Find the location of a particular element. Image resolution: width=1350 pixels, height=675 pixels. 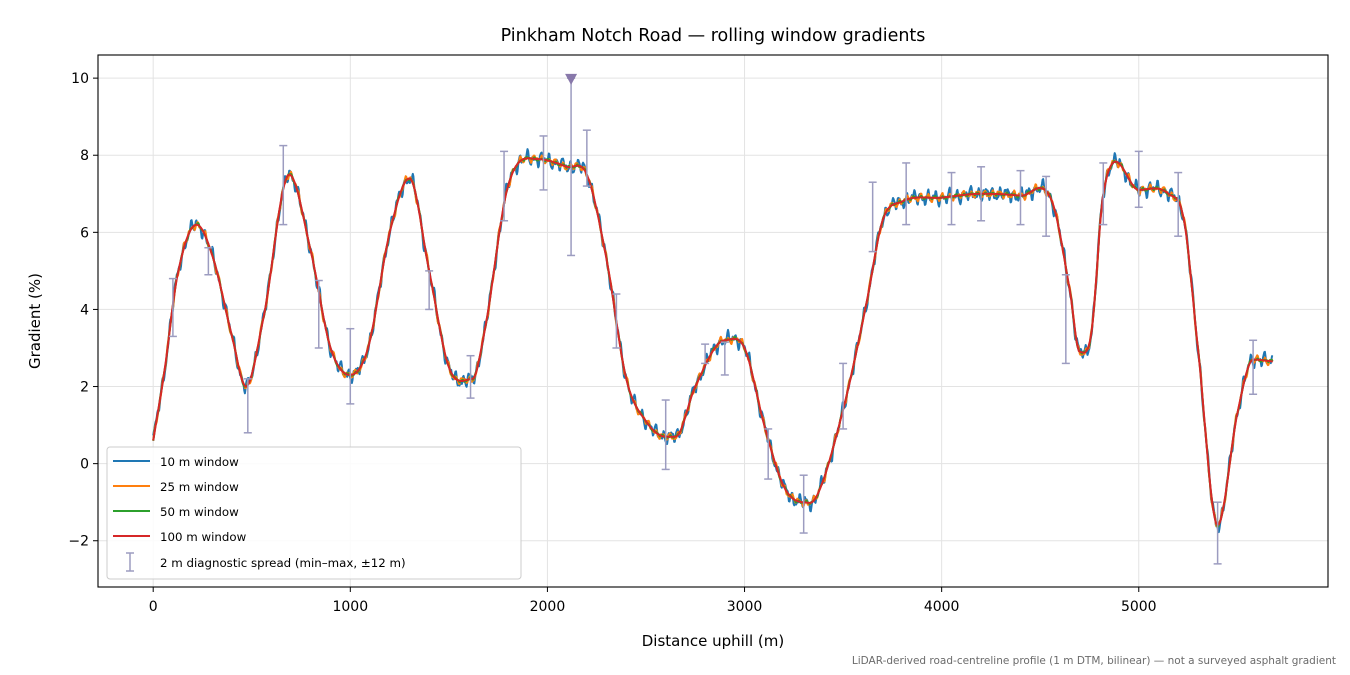

legend-label-50m: 50 m window is located at coordinates (199, 512).